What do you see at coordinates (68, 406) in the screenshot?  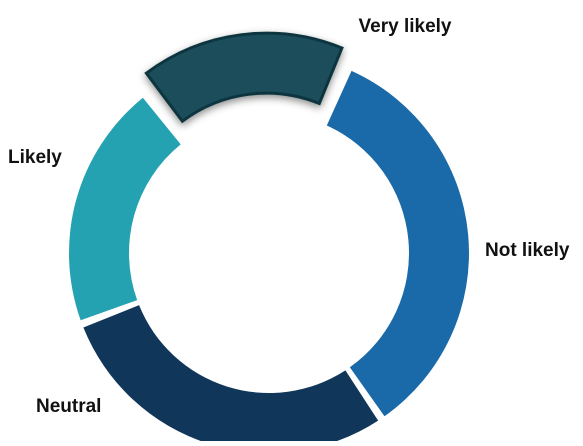 I see `label-neutral: Neutral` at bounding box center [68, 406].